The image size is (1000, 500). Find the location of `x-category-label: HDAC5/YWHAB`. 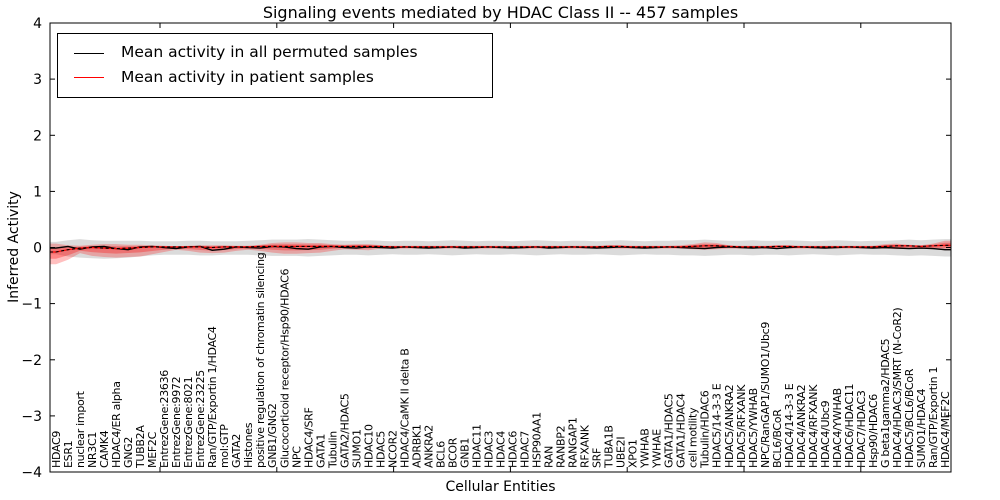

x-category-label: HDAC5/YWHAB is located at coordinates (753, 428).